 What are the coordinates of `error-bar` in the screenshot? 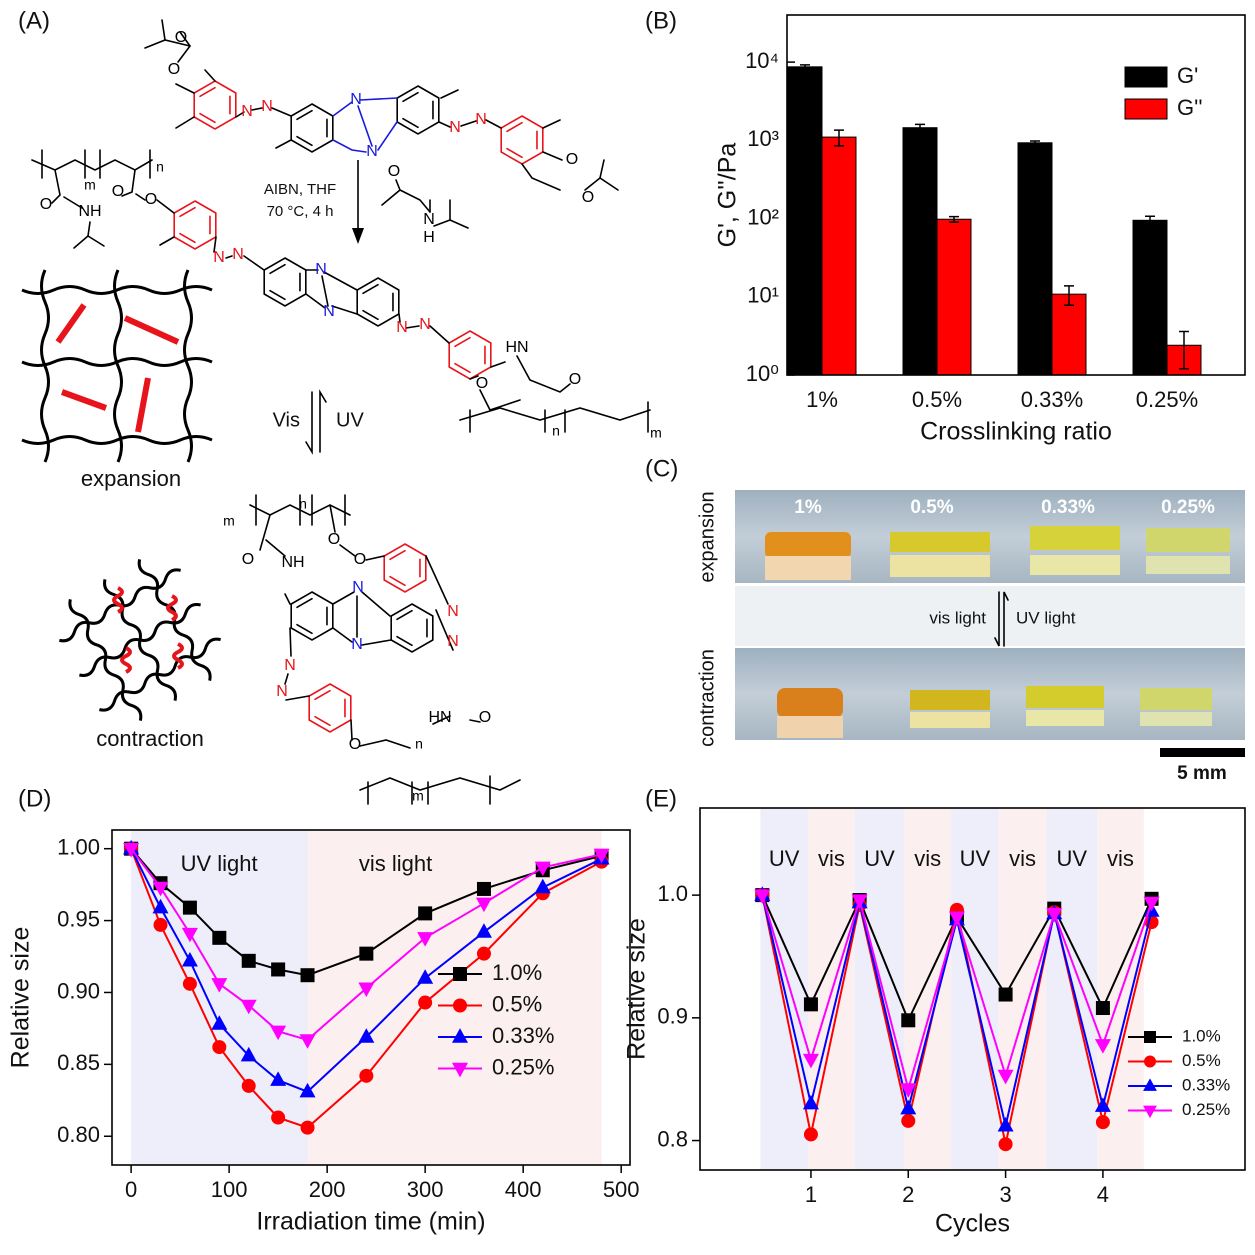 It's located at (1069, 295).